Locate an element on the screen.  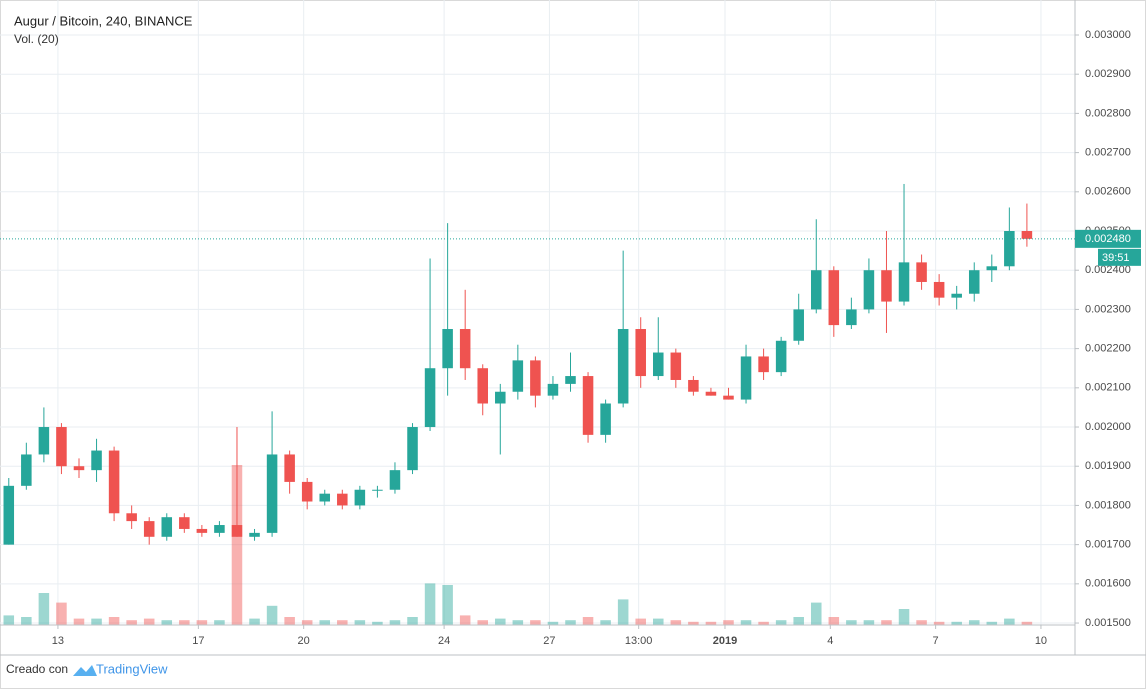
countdown-label: 39:51 is located at coordinates (1116, 258).